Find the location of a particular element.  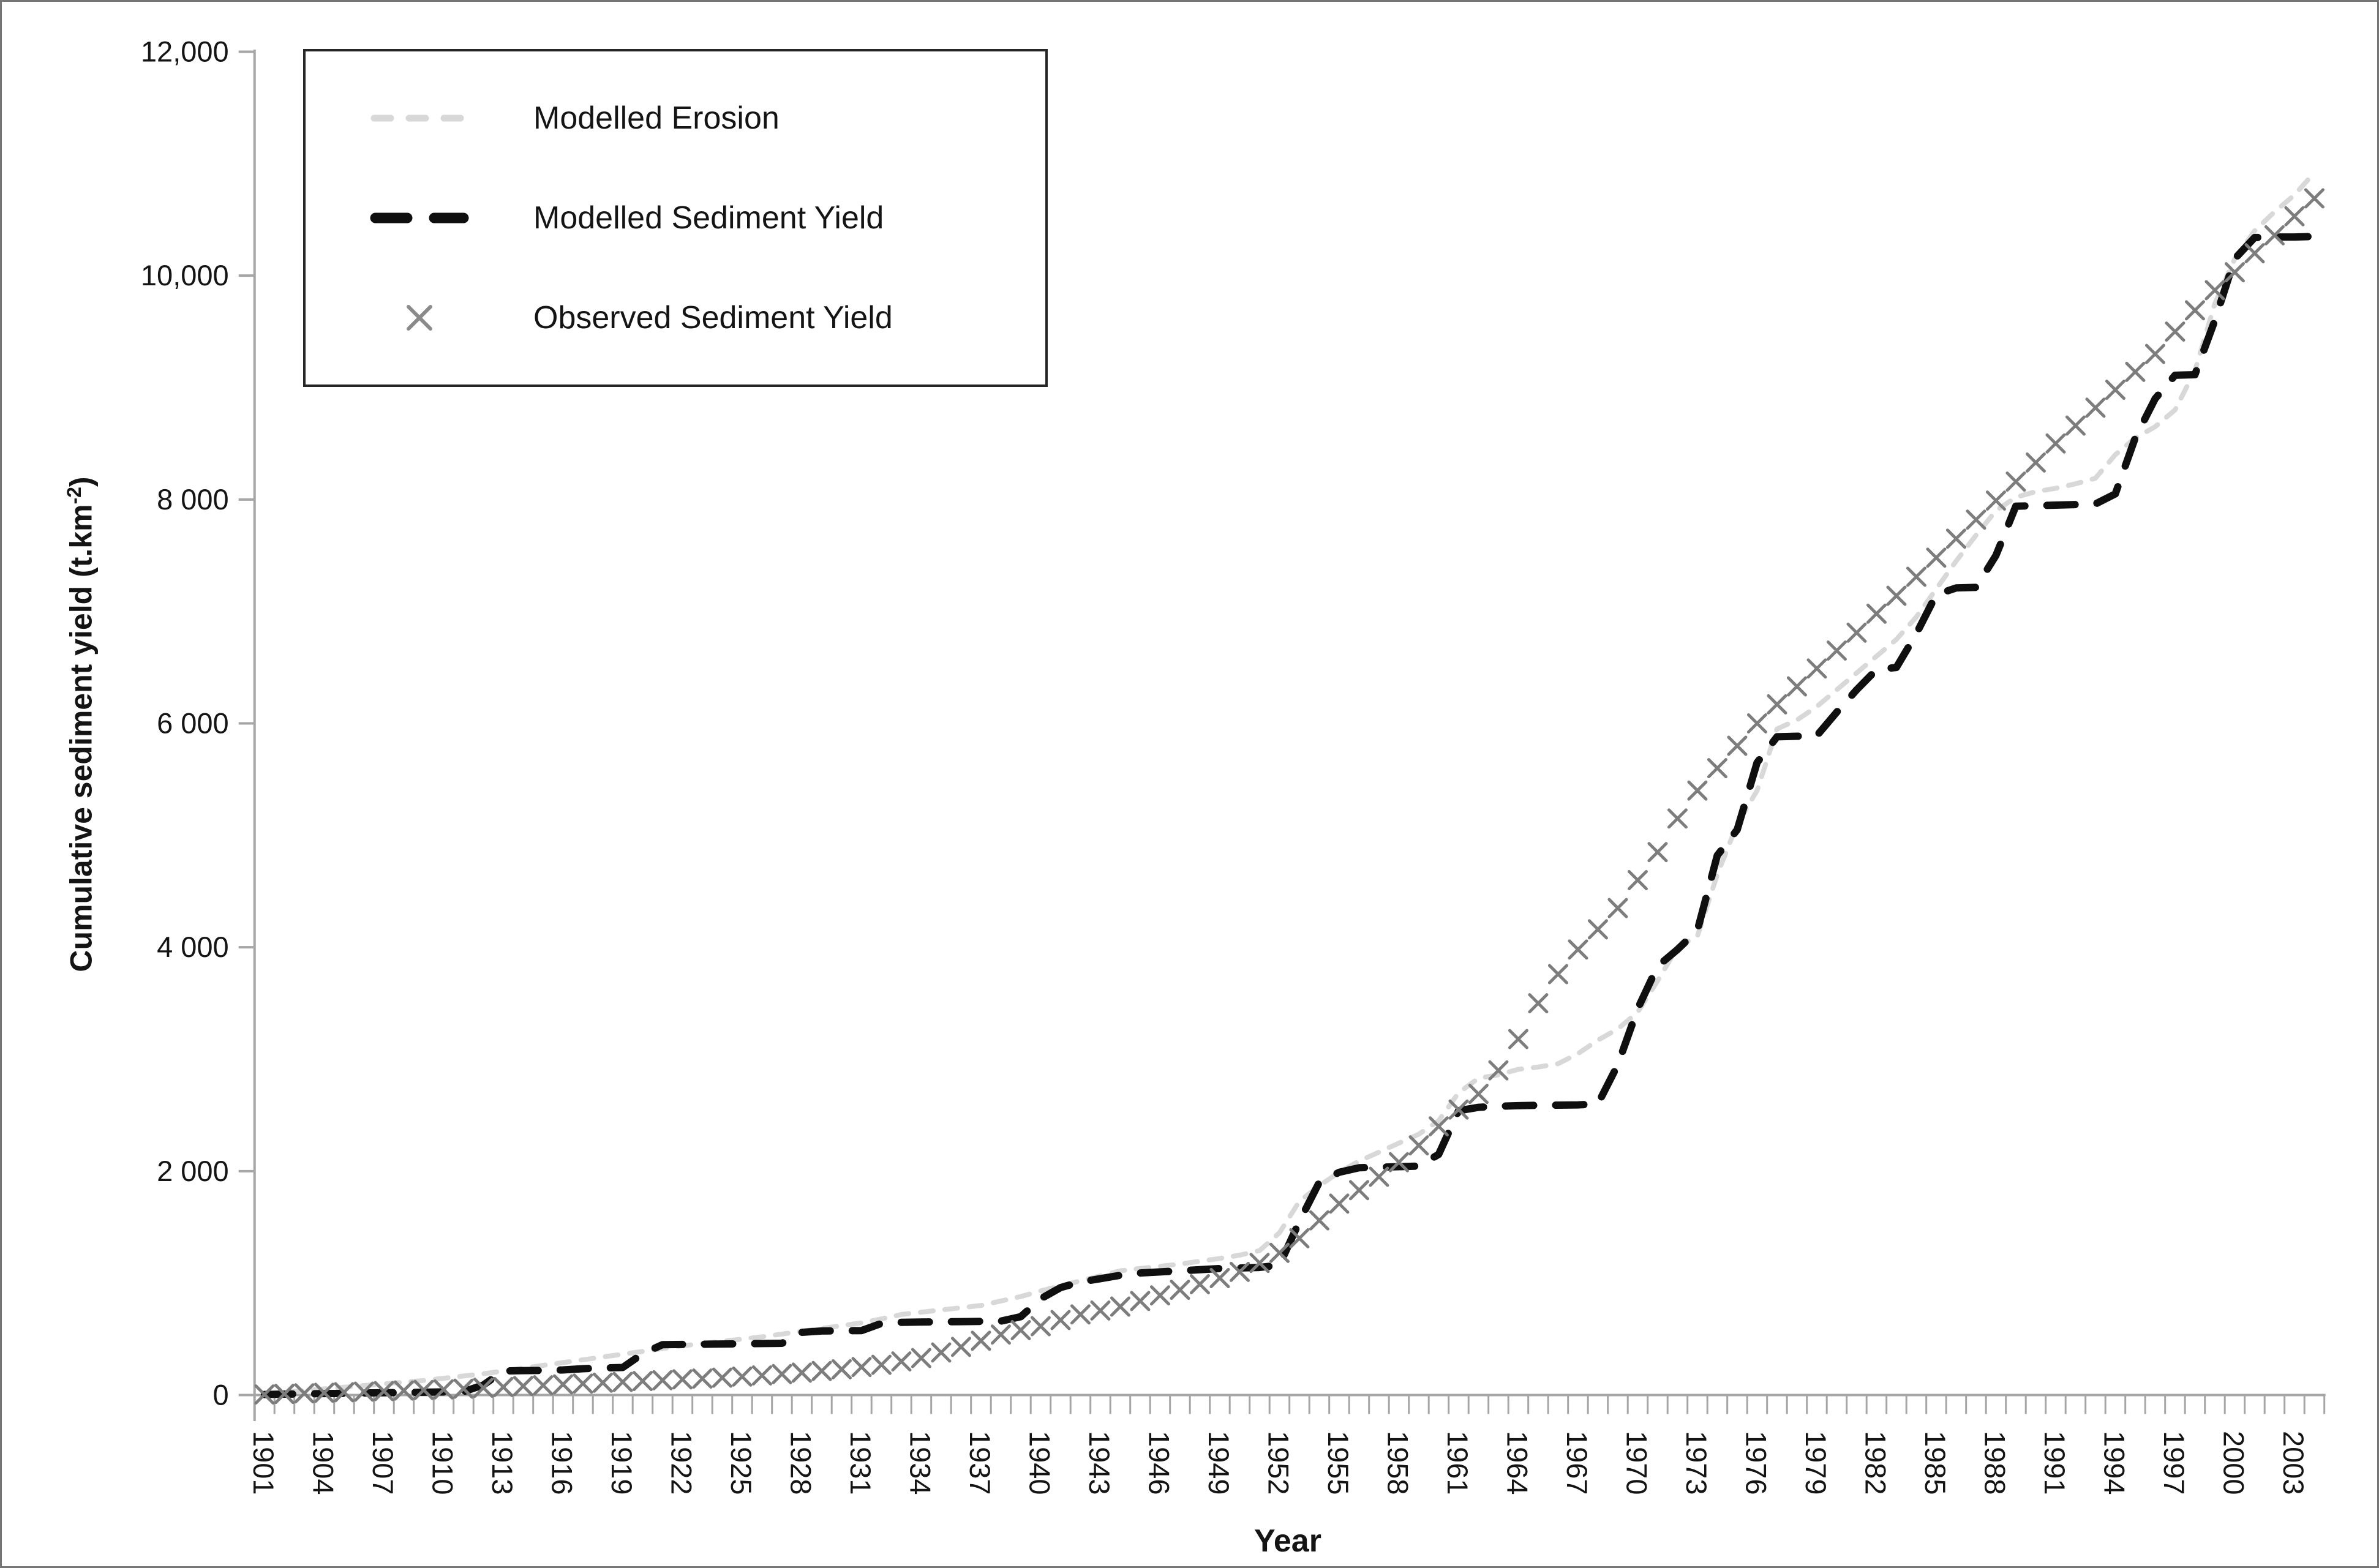

x-tick-label: 1979 is located at coordinates (1816, 1463).